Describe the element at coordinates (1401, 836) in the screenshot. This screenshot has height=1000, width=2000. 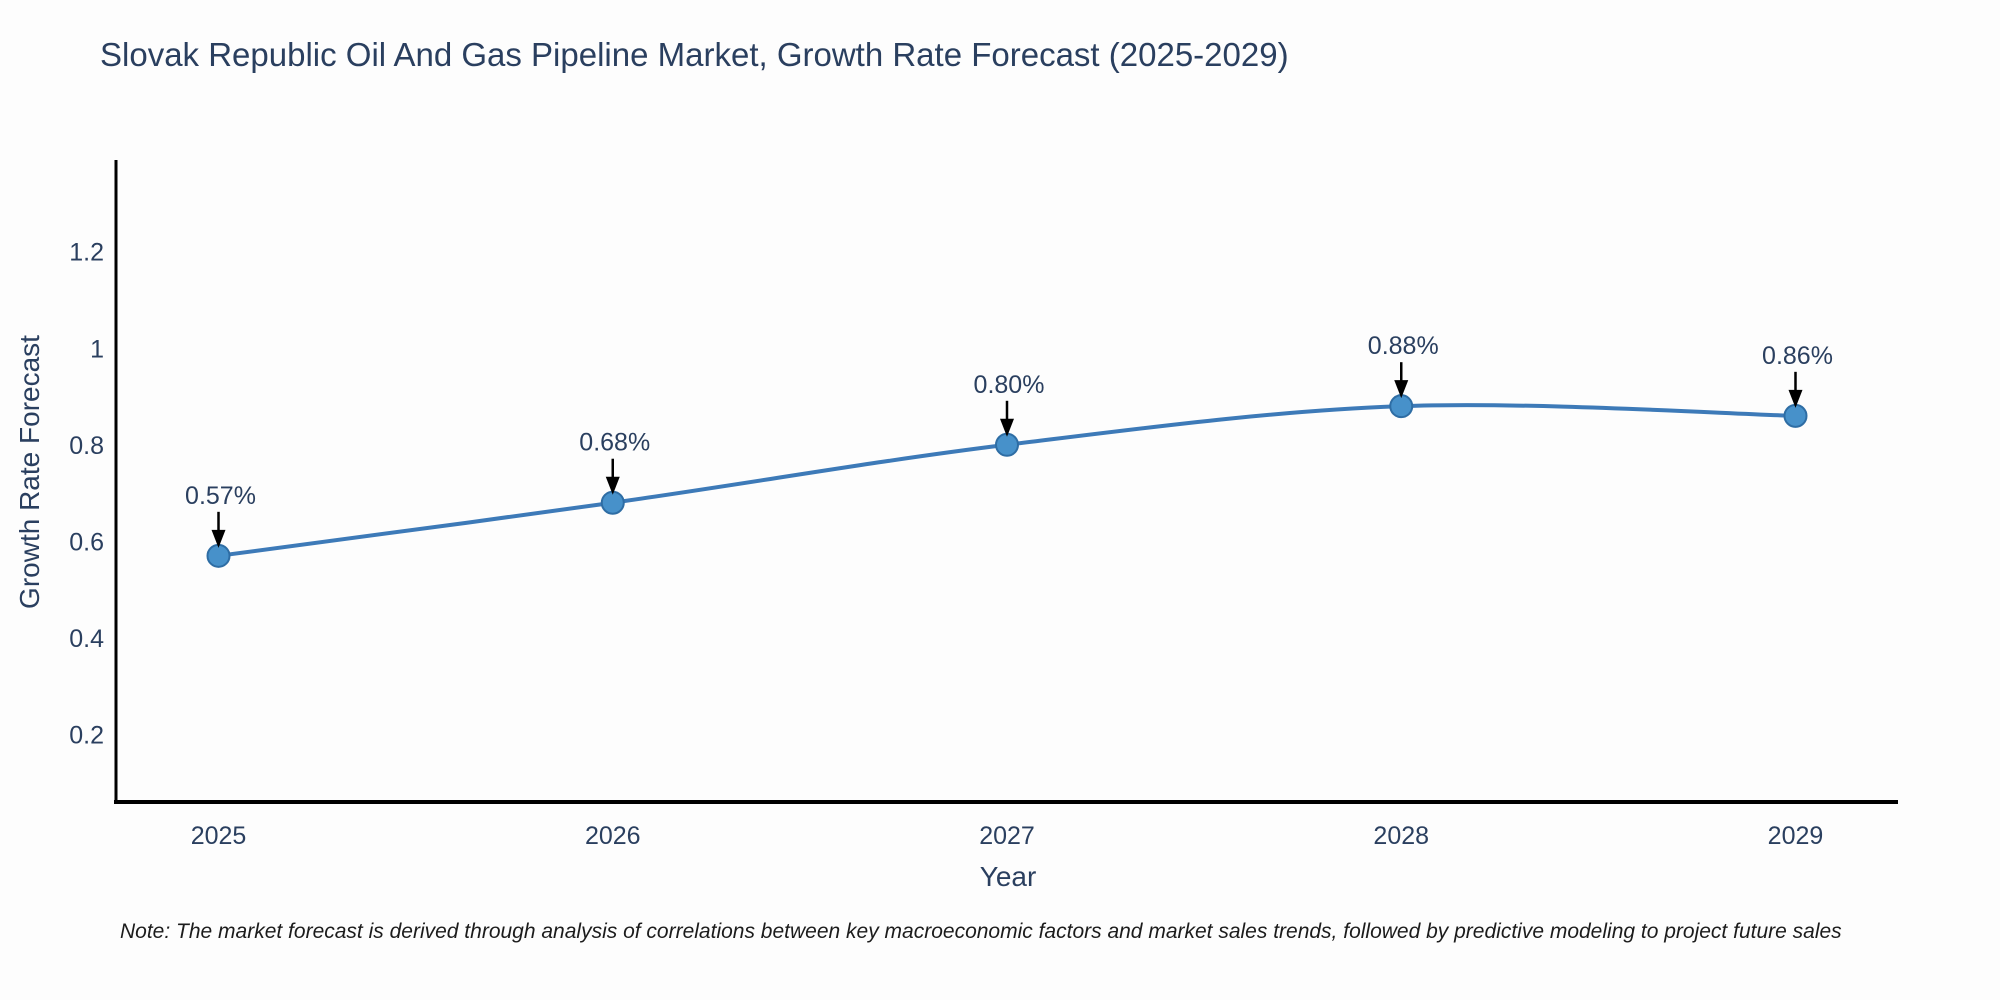
I see `x-tick-label: 2028` at that location.